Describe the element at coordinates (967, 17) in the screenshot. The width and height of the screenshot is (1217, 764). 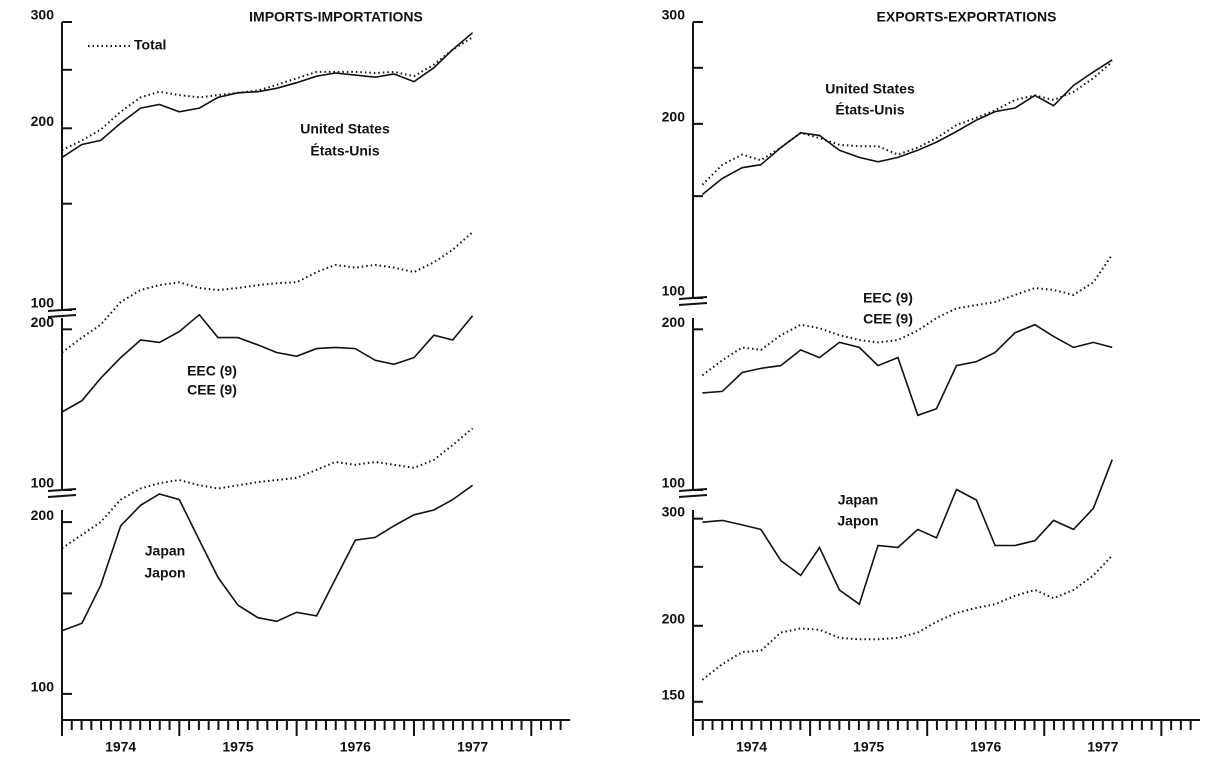
I see `chart-title: EXPORTS-EXPORTATIONS` at that location.